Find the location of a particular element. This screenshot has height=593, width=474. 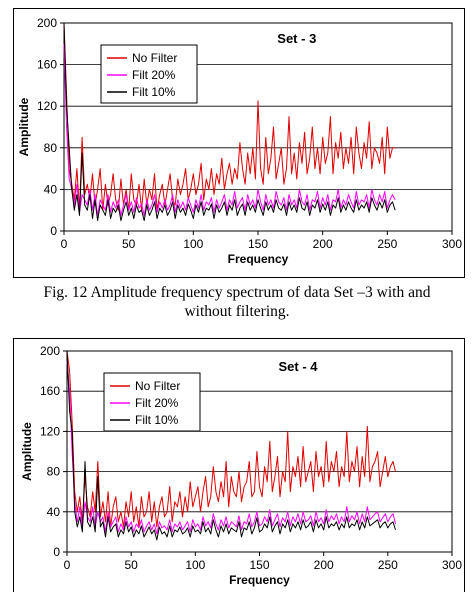

set3-x-tick-label: 150 is located at coordinates (258, 244).